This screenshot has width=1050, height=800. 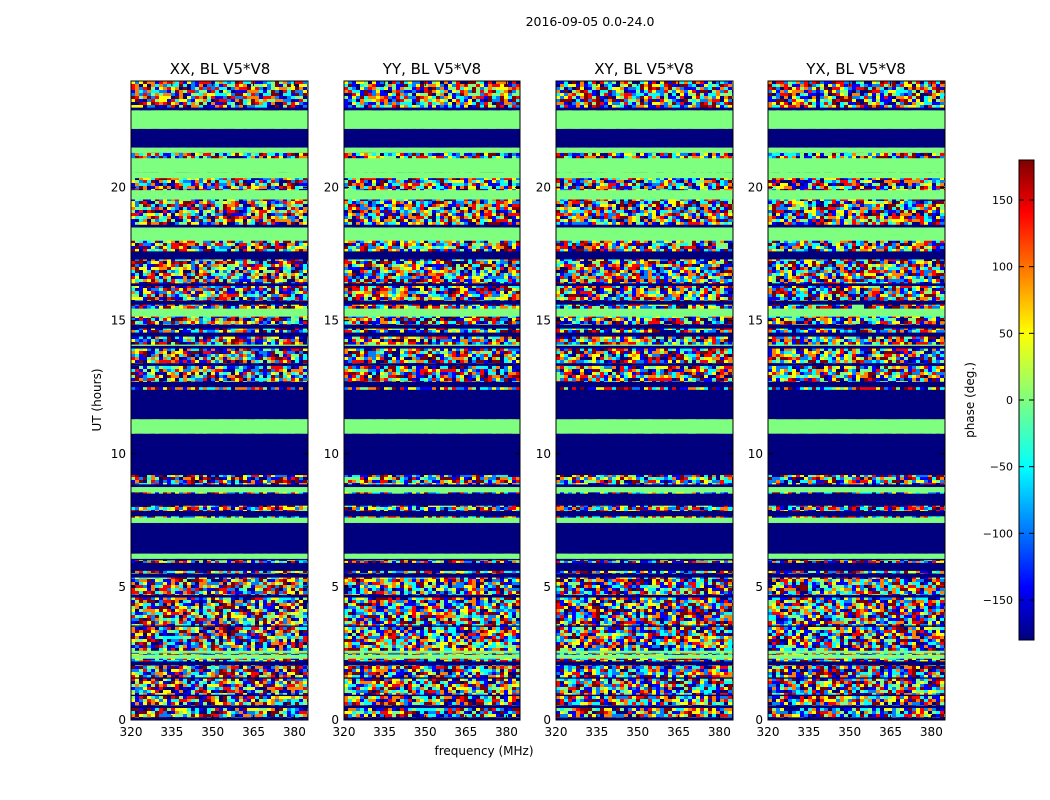 I want to click on plot-frame-yx, so click(x=856, y=400).